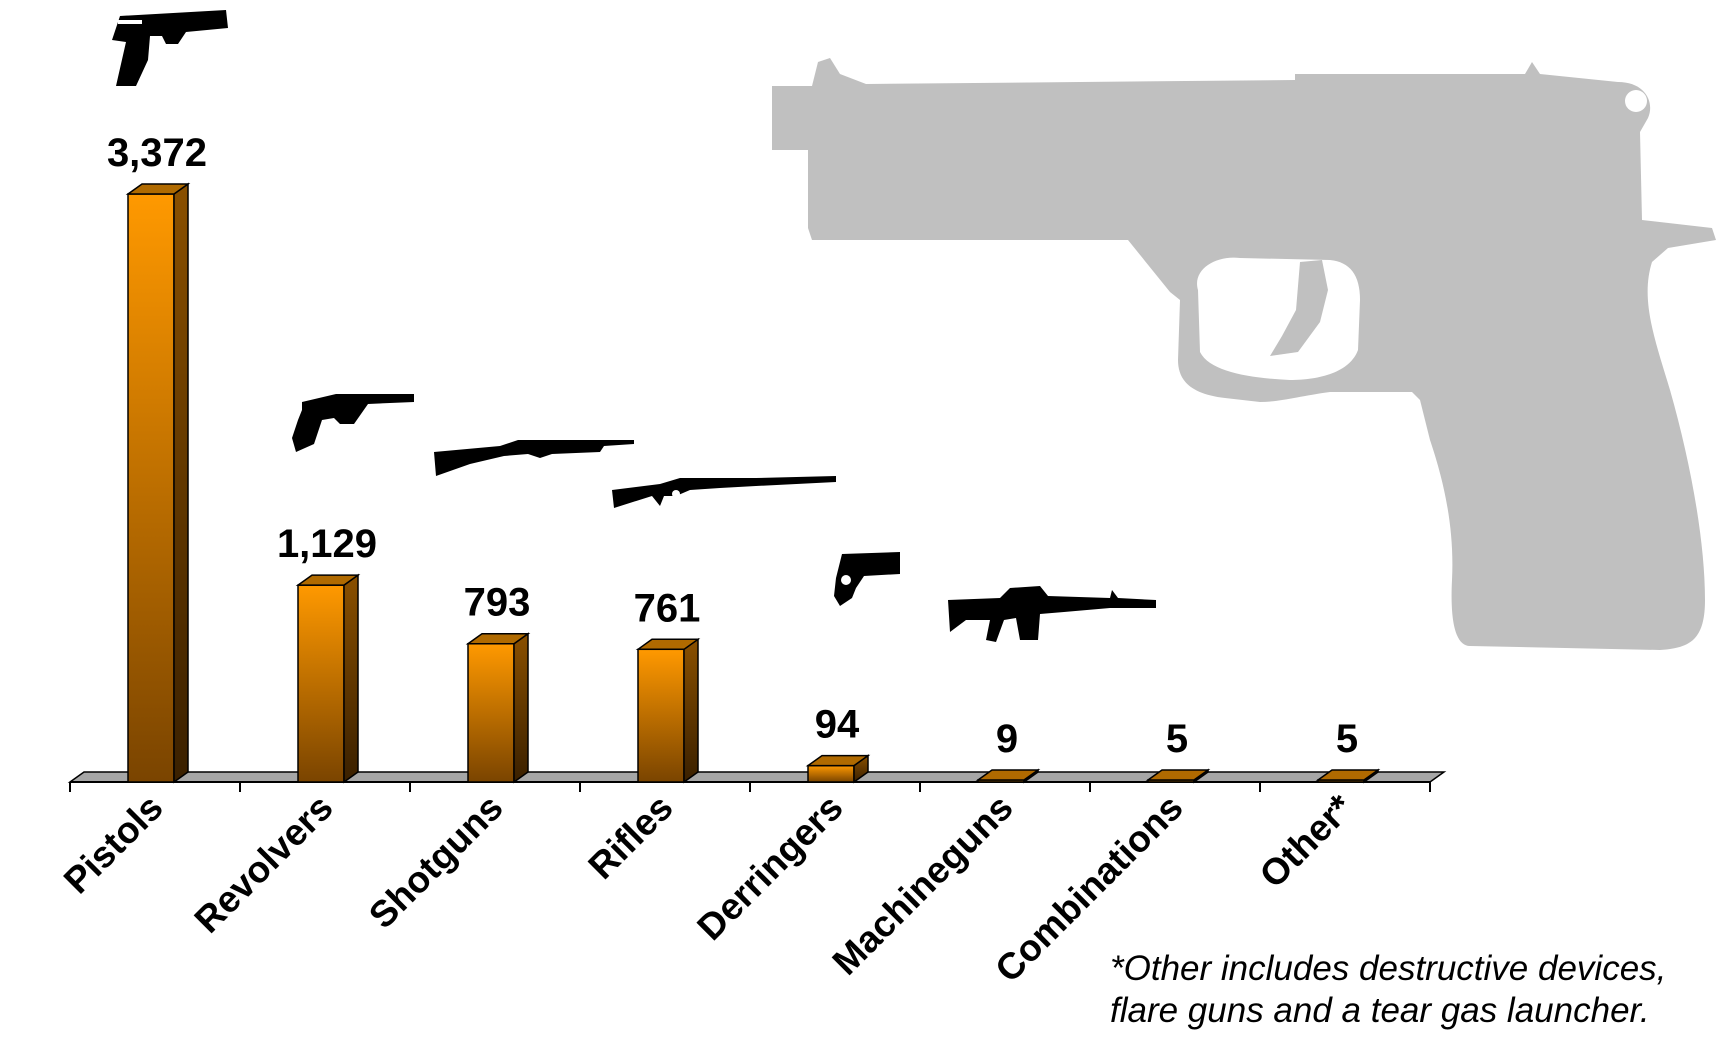 This screenshot has width=1719, height=1040. What do you see at coordinates (867, 579) in the screenshot?
I see `derringer-icon` at bounding box center [867, 579].